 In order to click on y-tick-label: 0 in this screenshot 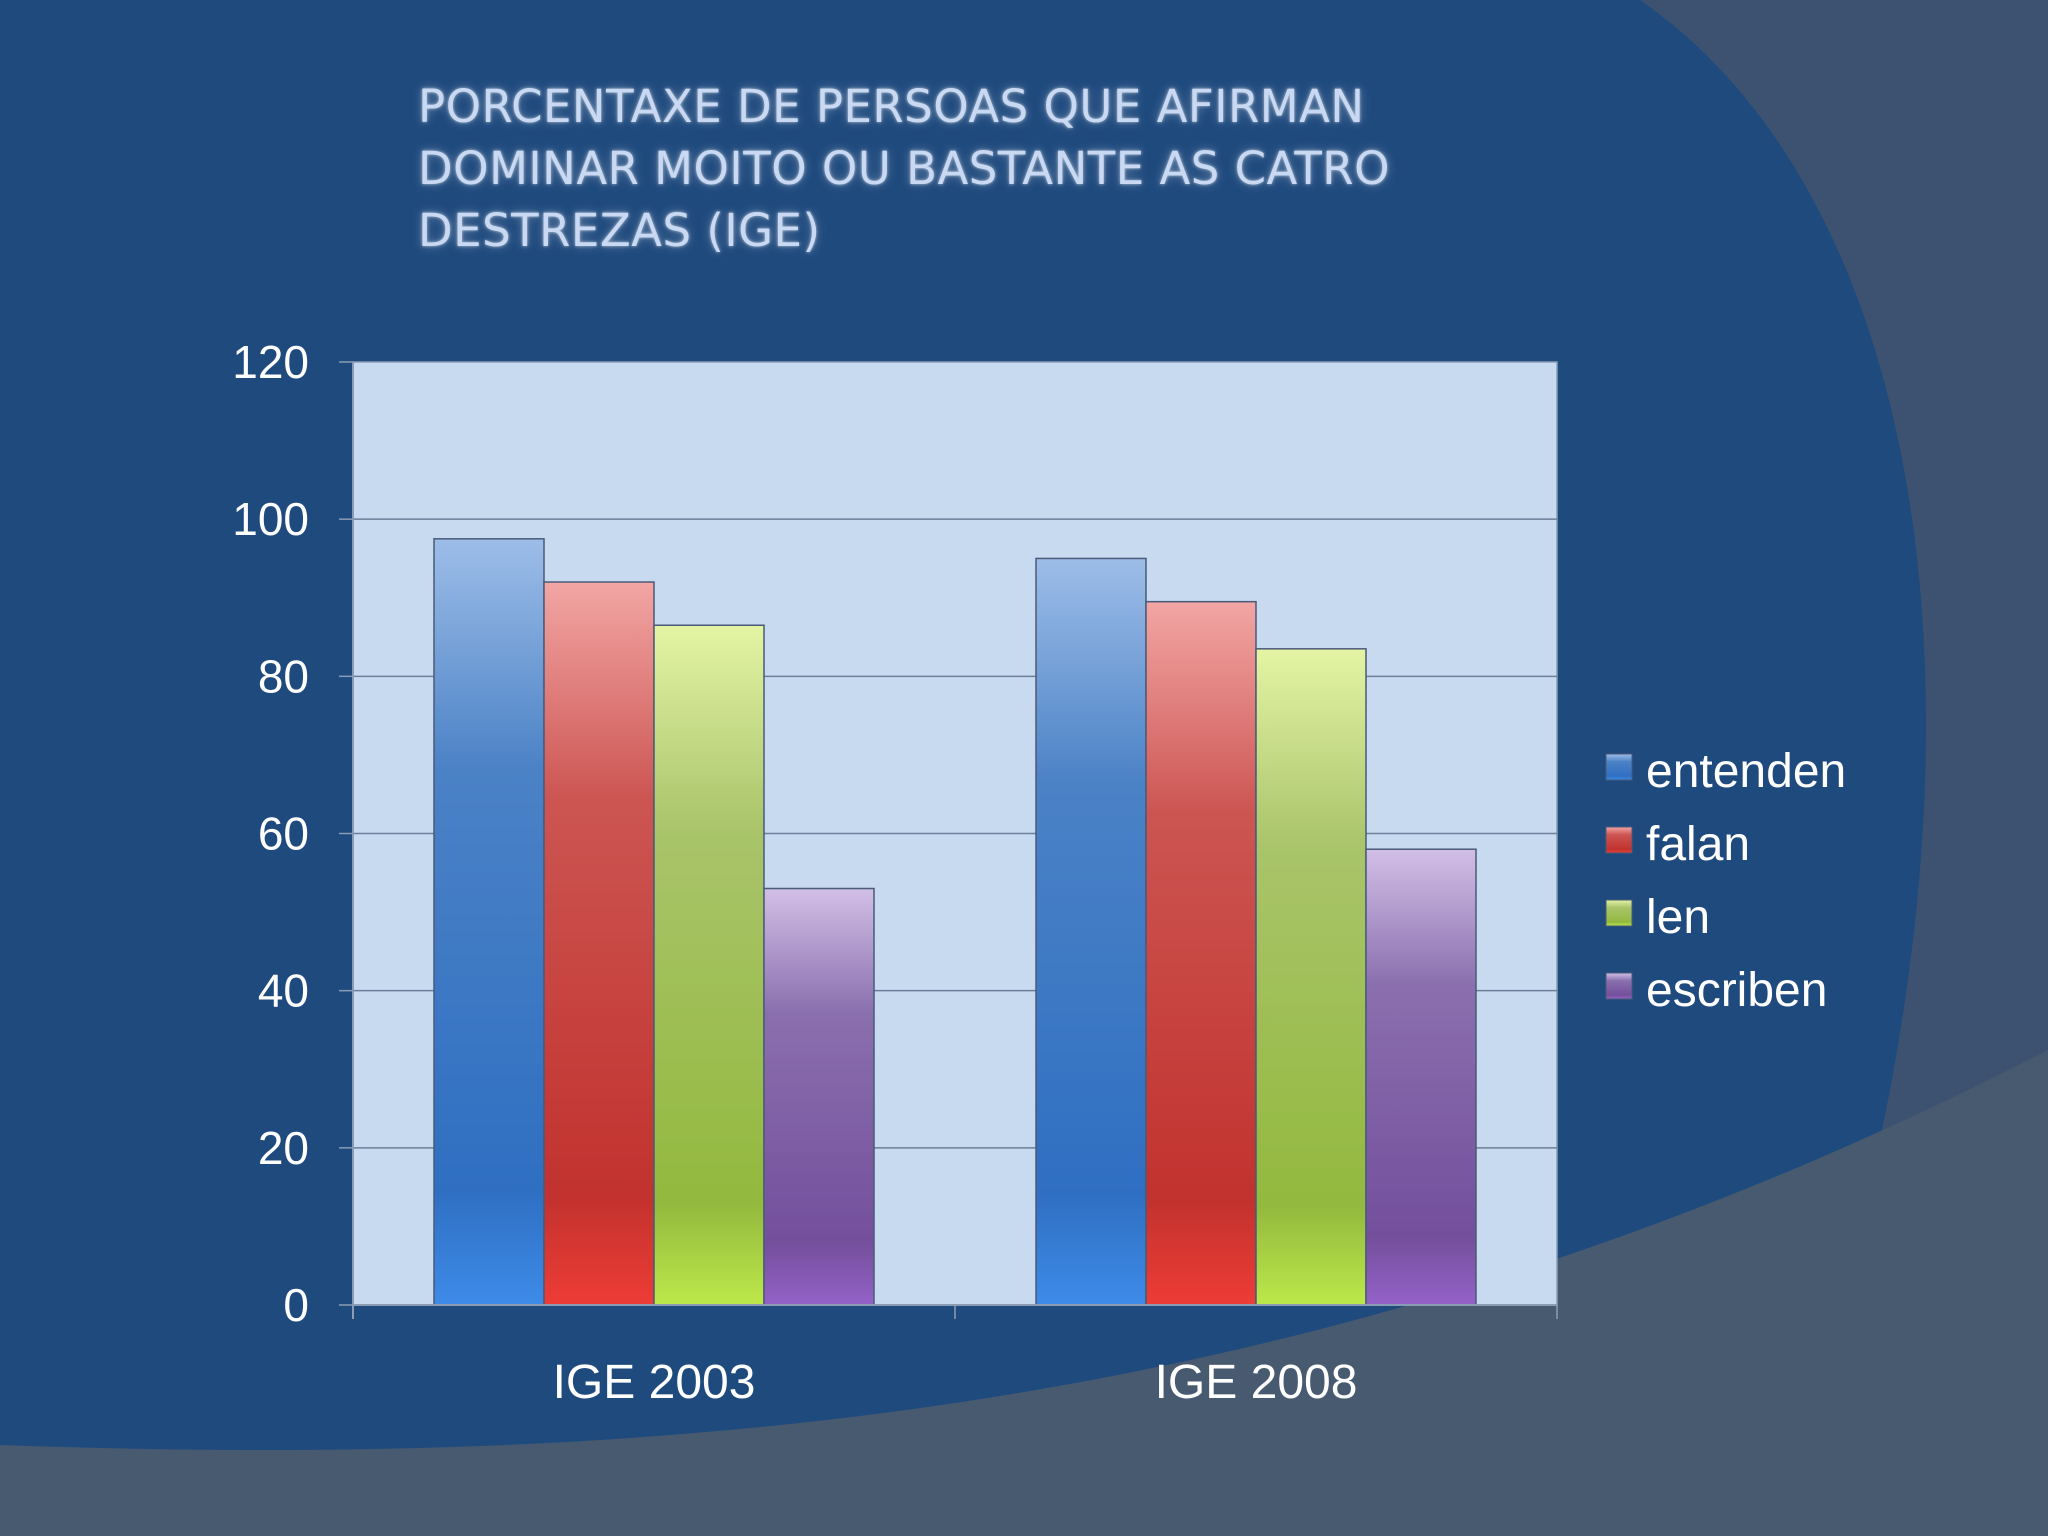, I will do `click(296, 1305)`.